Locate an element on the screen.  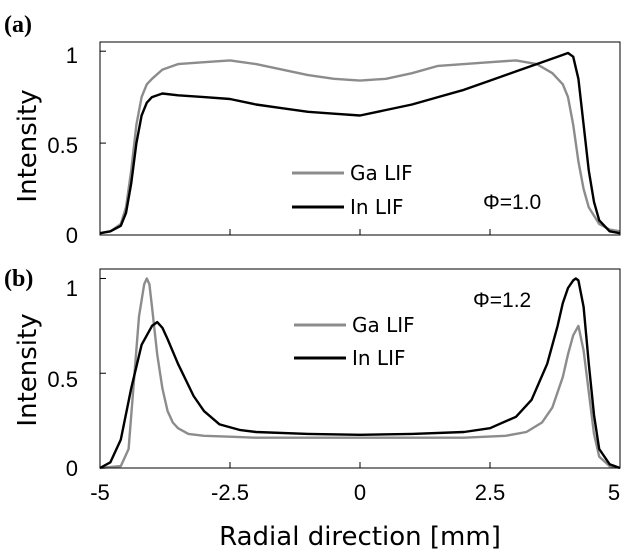
x-tick-labels-b: -5 -2.5 0 2.5 5 is located at coordinates (355, 492).